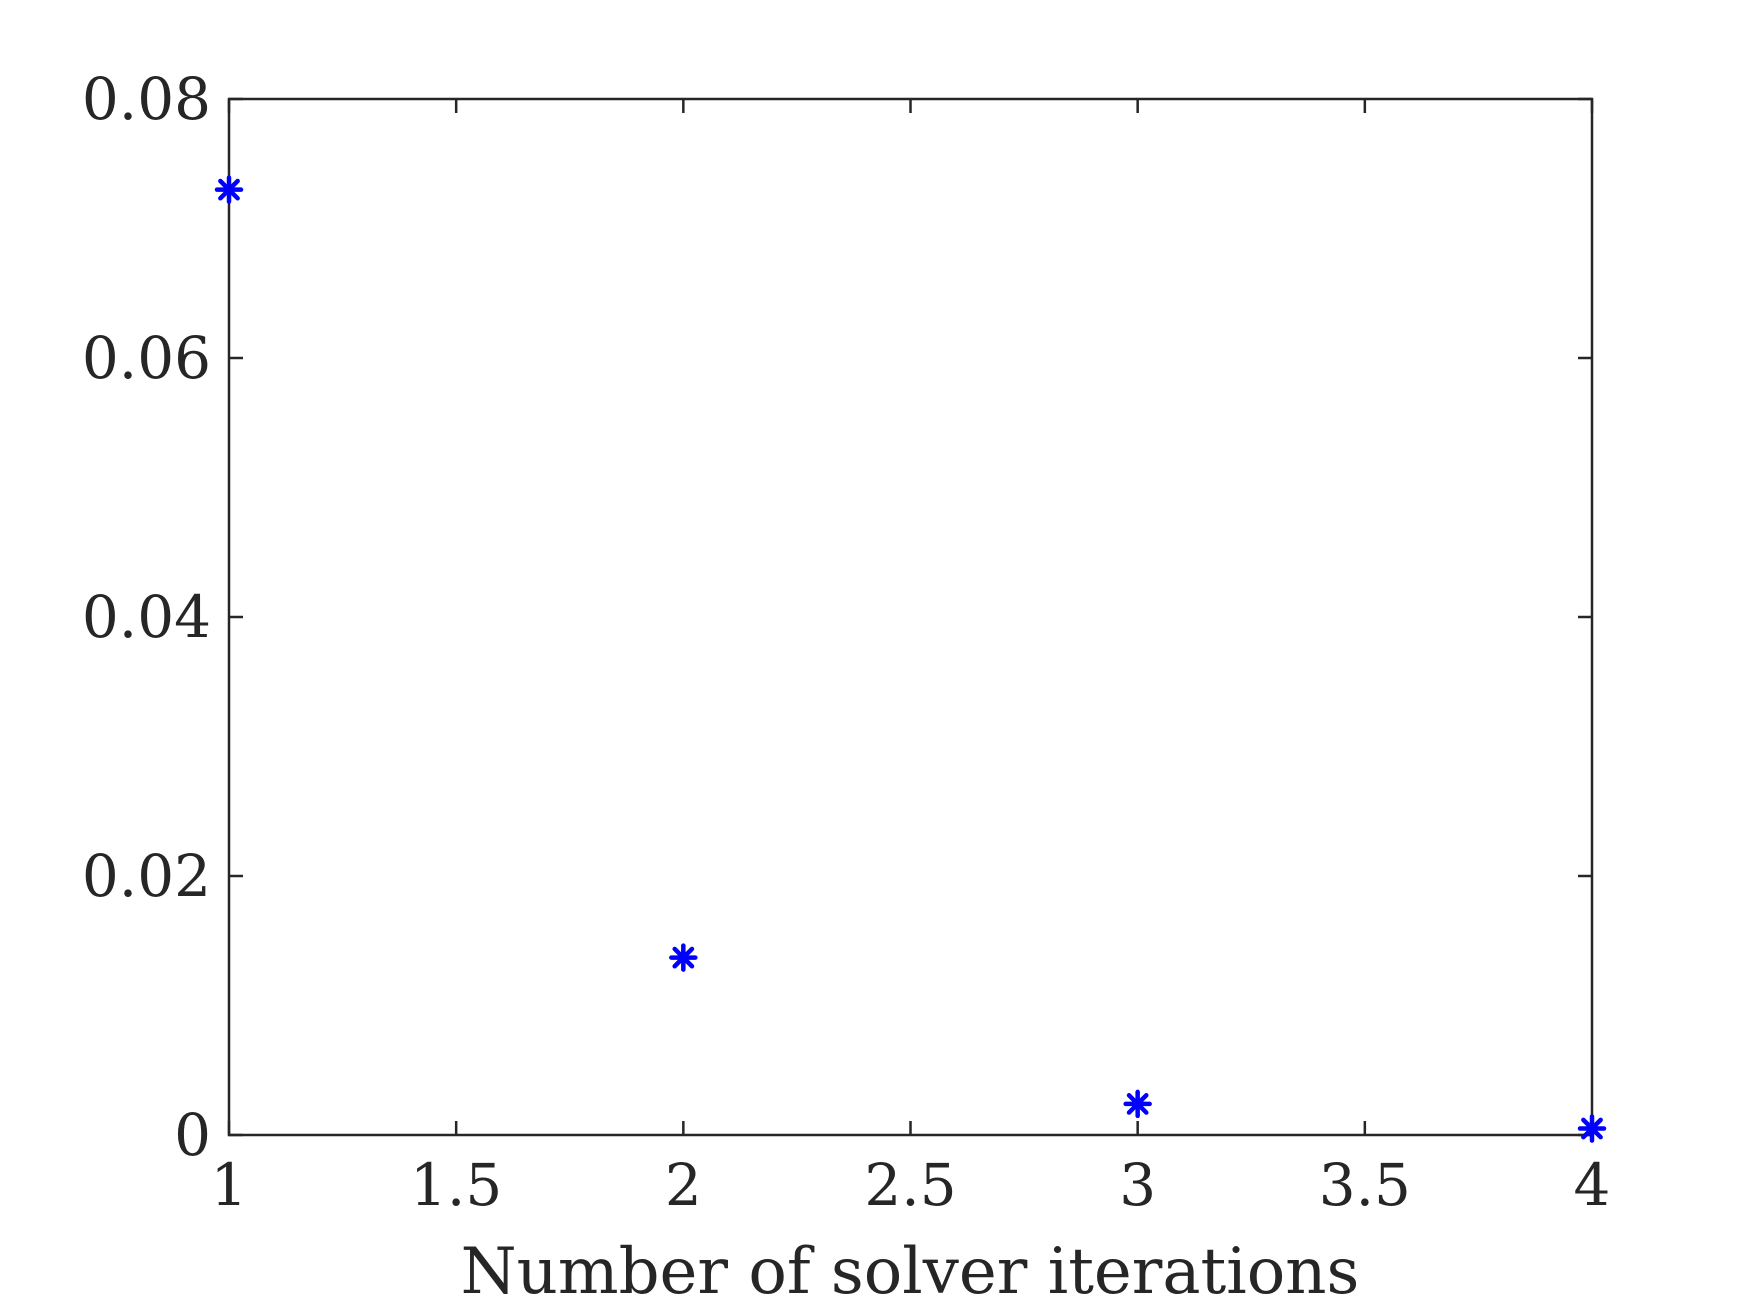  What do you see at coordinates (1137, 1185) in the screenshot?
I see `x-tick-label: 3` at bounding box center [1137, 1185].